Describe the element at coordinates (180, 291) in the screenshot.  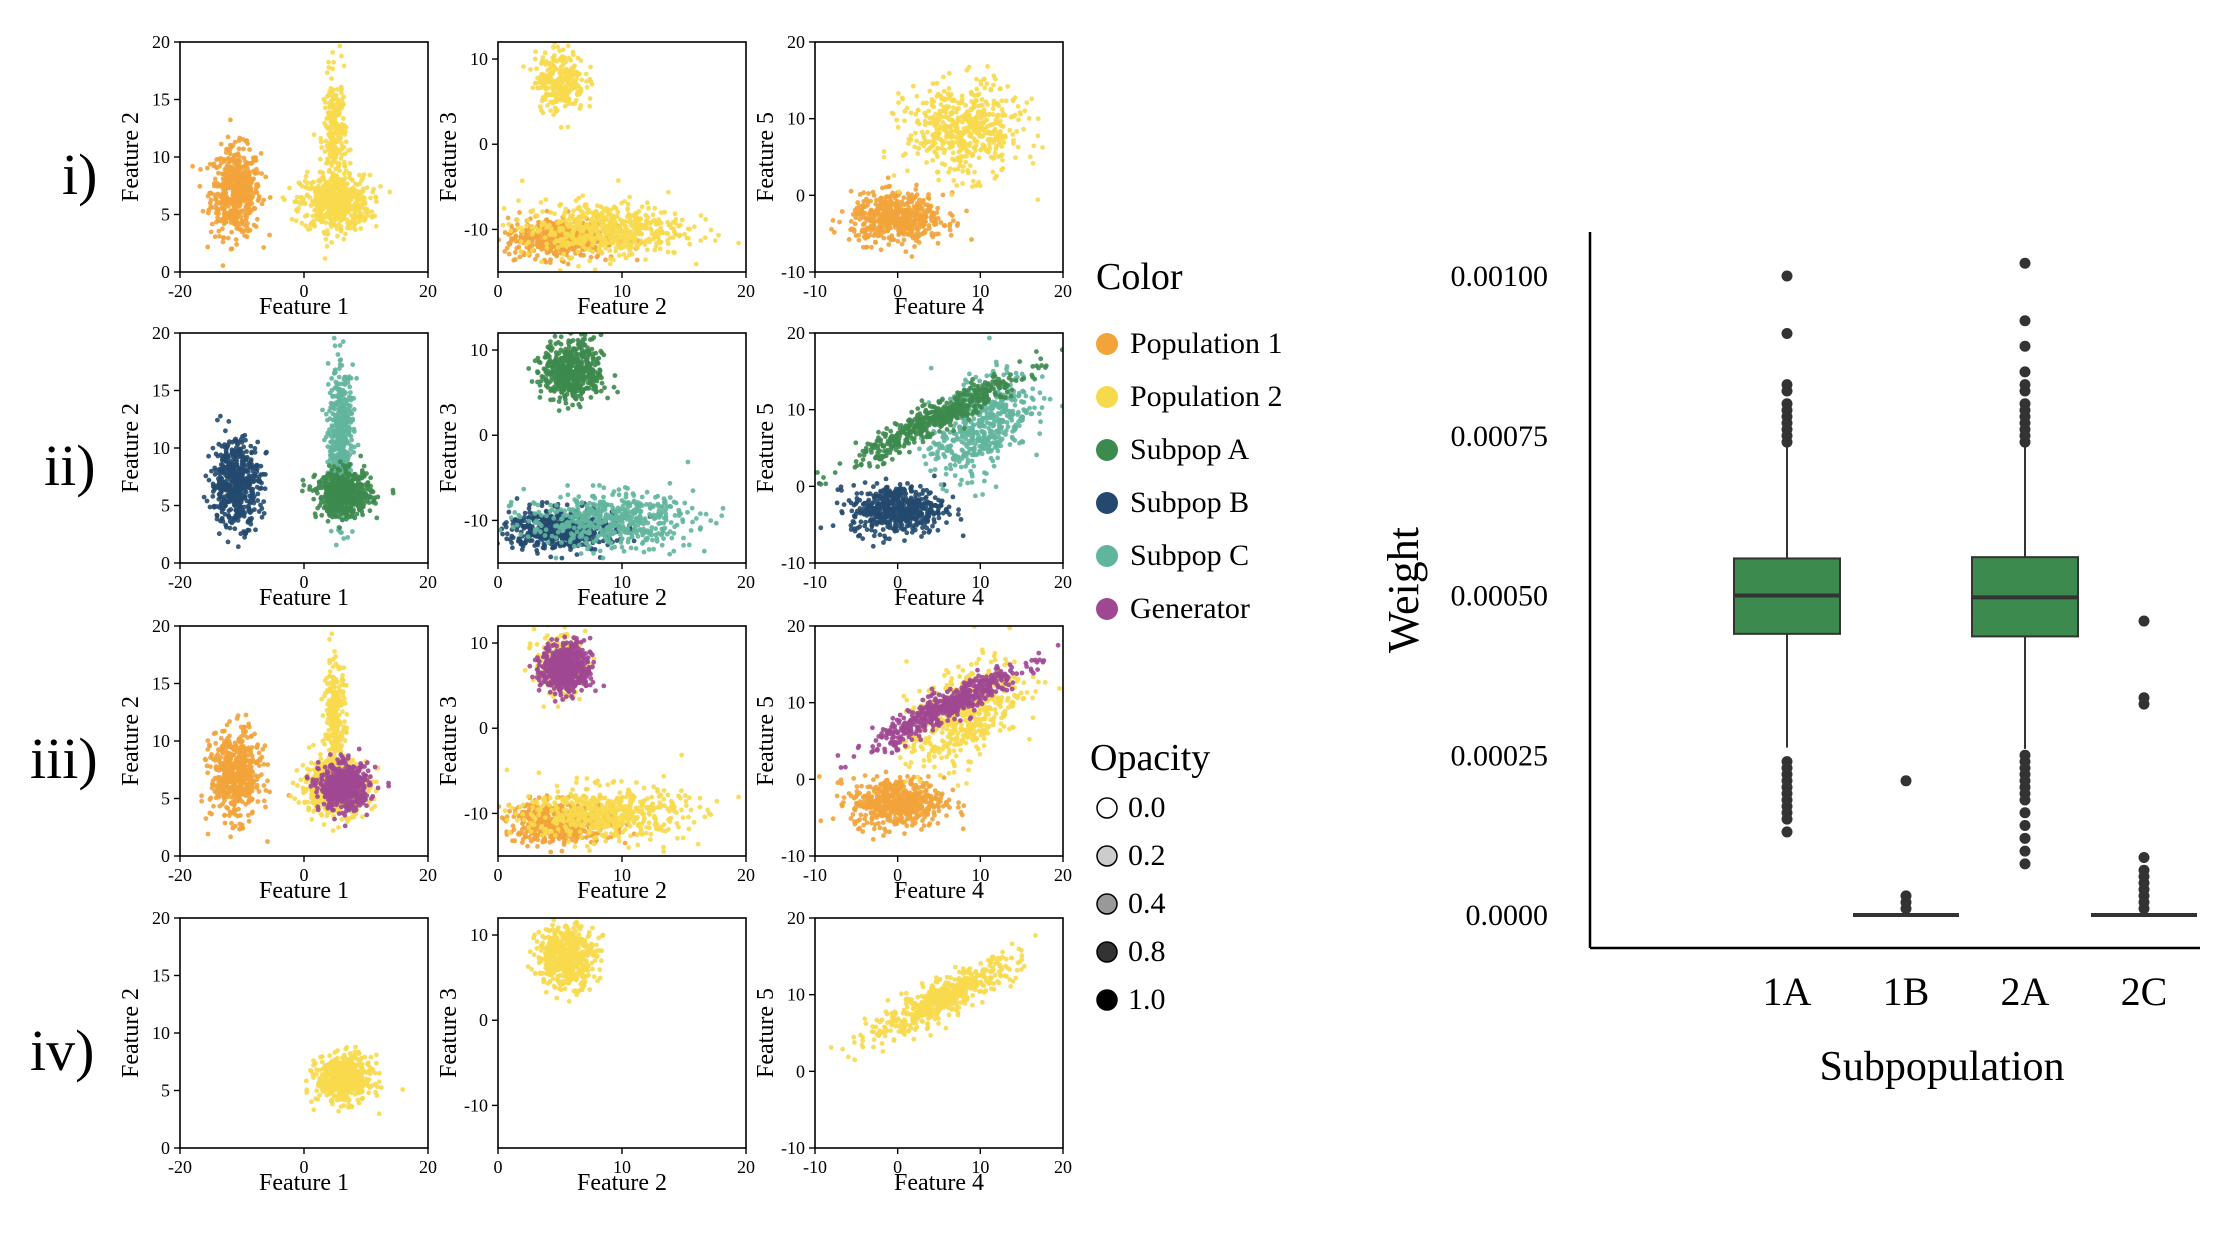
I see `x-tick-label: -20` at that location.